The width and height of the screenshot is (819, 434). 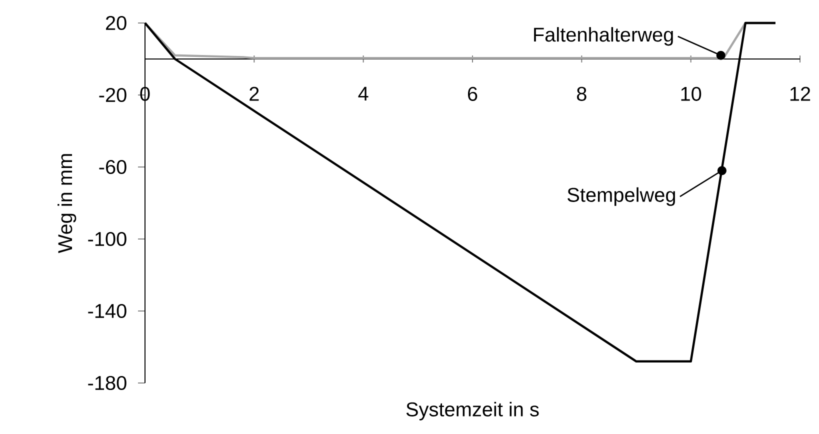 I want to click on x-tick-label: 4, so click(x=363, y=93).